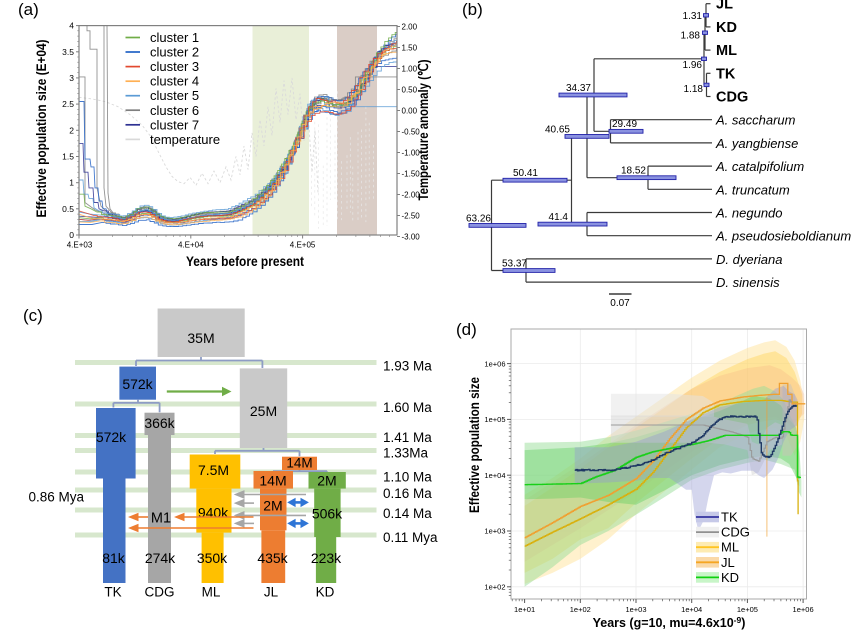 This screenshot has width=864, height=639. I want to click on svg-text: -1.50, so click(411, 173).